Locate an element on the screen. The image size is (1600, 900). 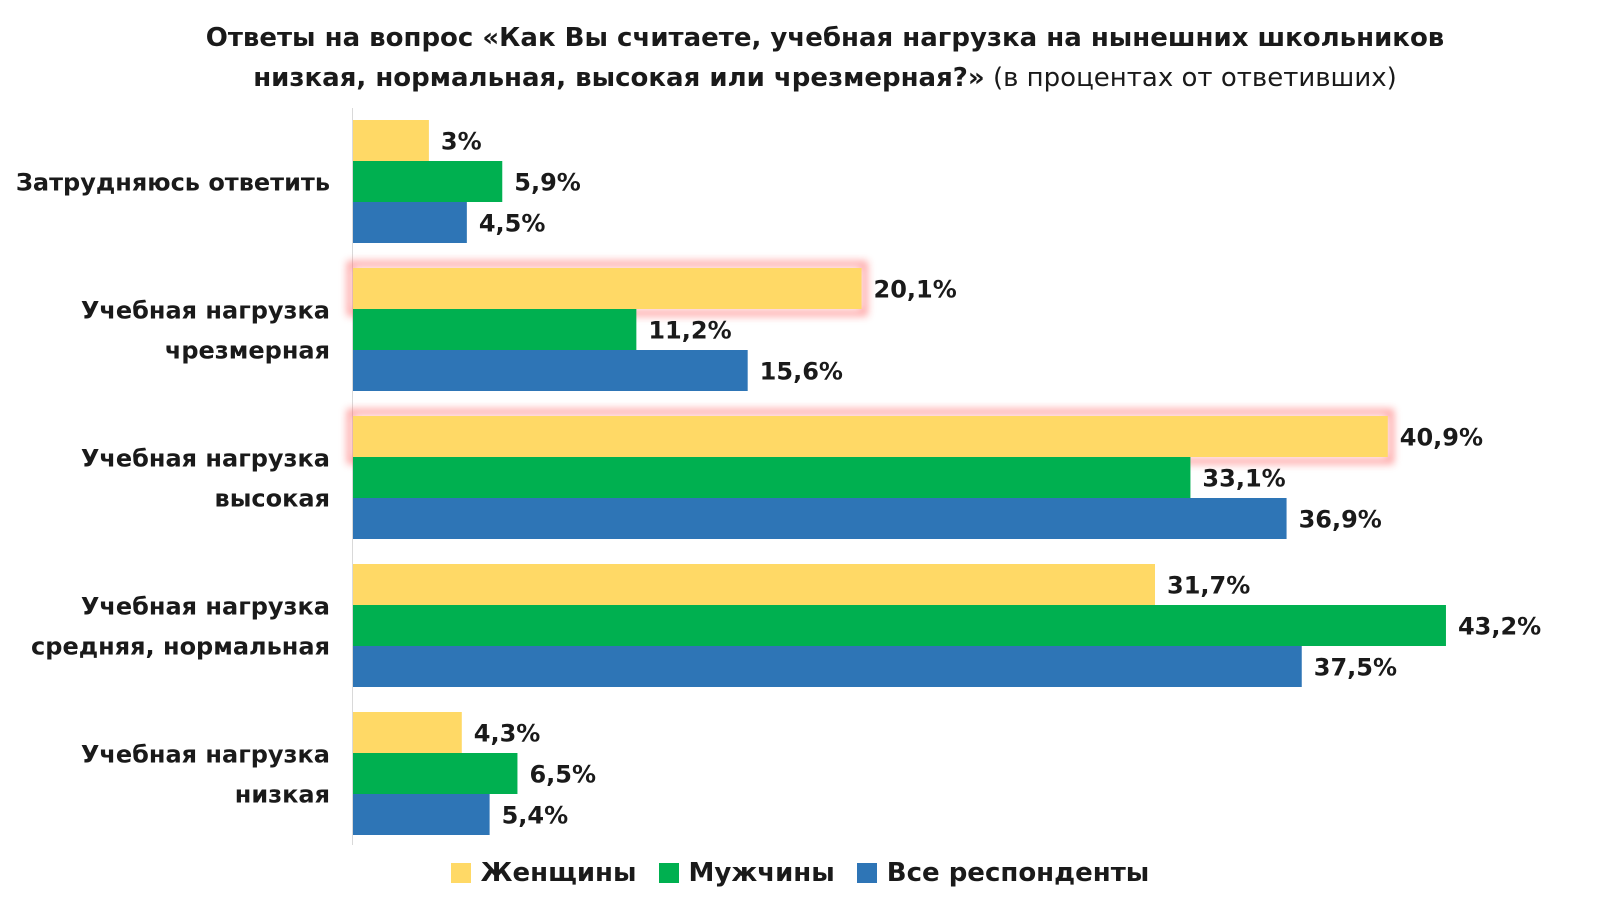
chart-title-note: (в процентах от ответивших) is located at coordinates (1194, 78).